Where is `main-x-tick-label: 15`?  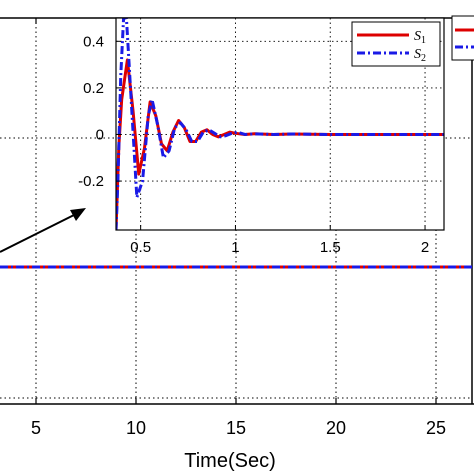
main-x-tick-label: 15 is located at coordinates (236, 428).